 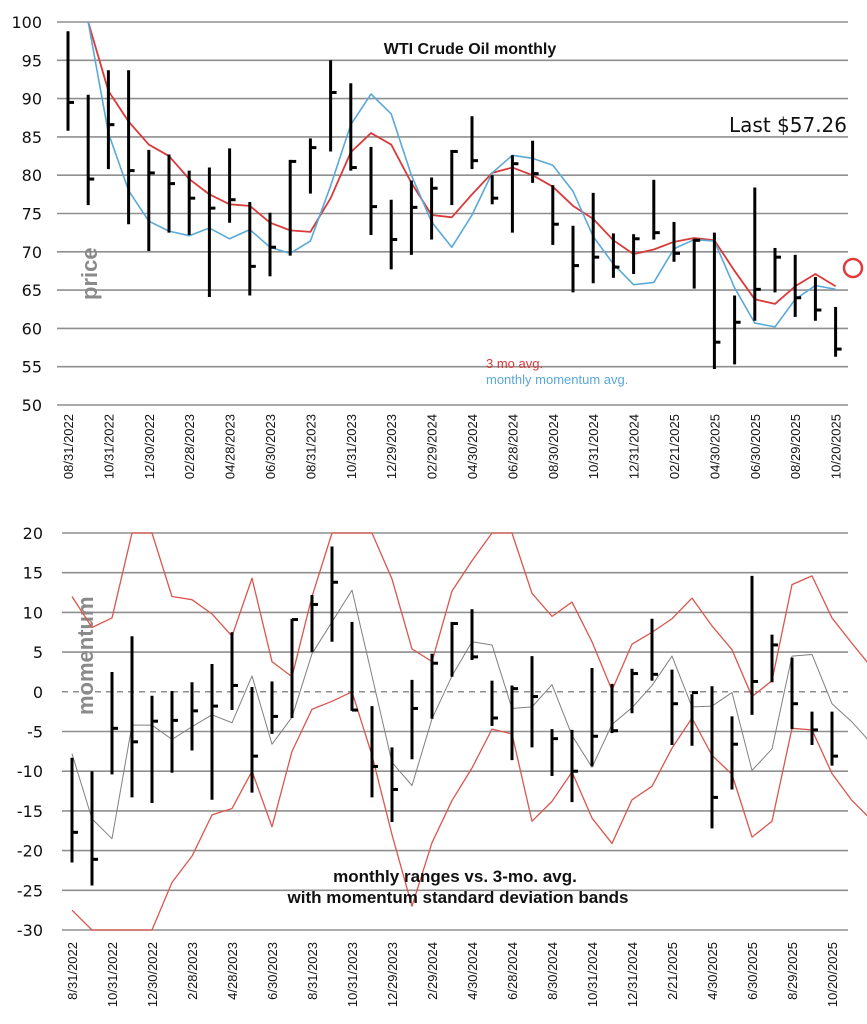 What do you see at coordinates (33, 612) in the screenshot?
I see `y-tick-label: 10` at bounding box center [33, 612].